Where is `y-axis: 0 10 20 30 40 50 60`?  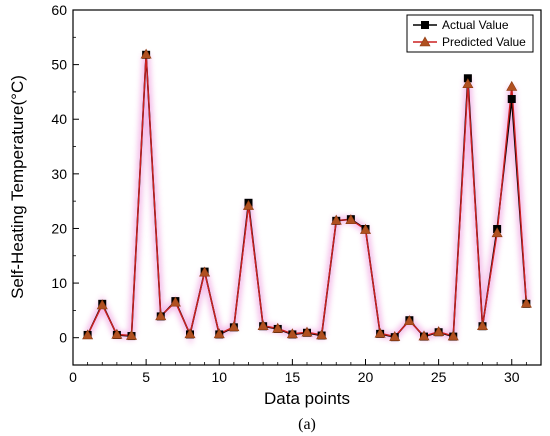
y-axis: 0 10 20 30 40 50 60 is located at coordinates (65, 174).